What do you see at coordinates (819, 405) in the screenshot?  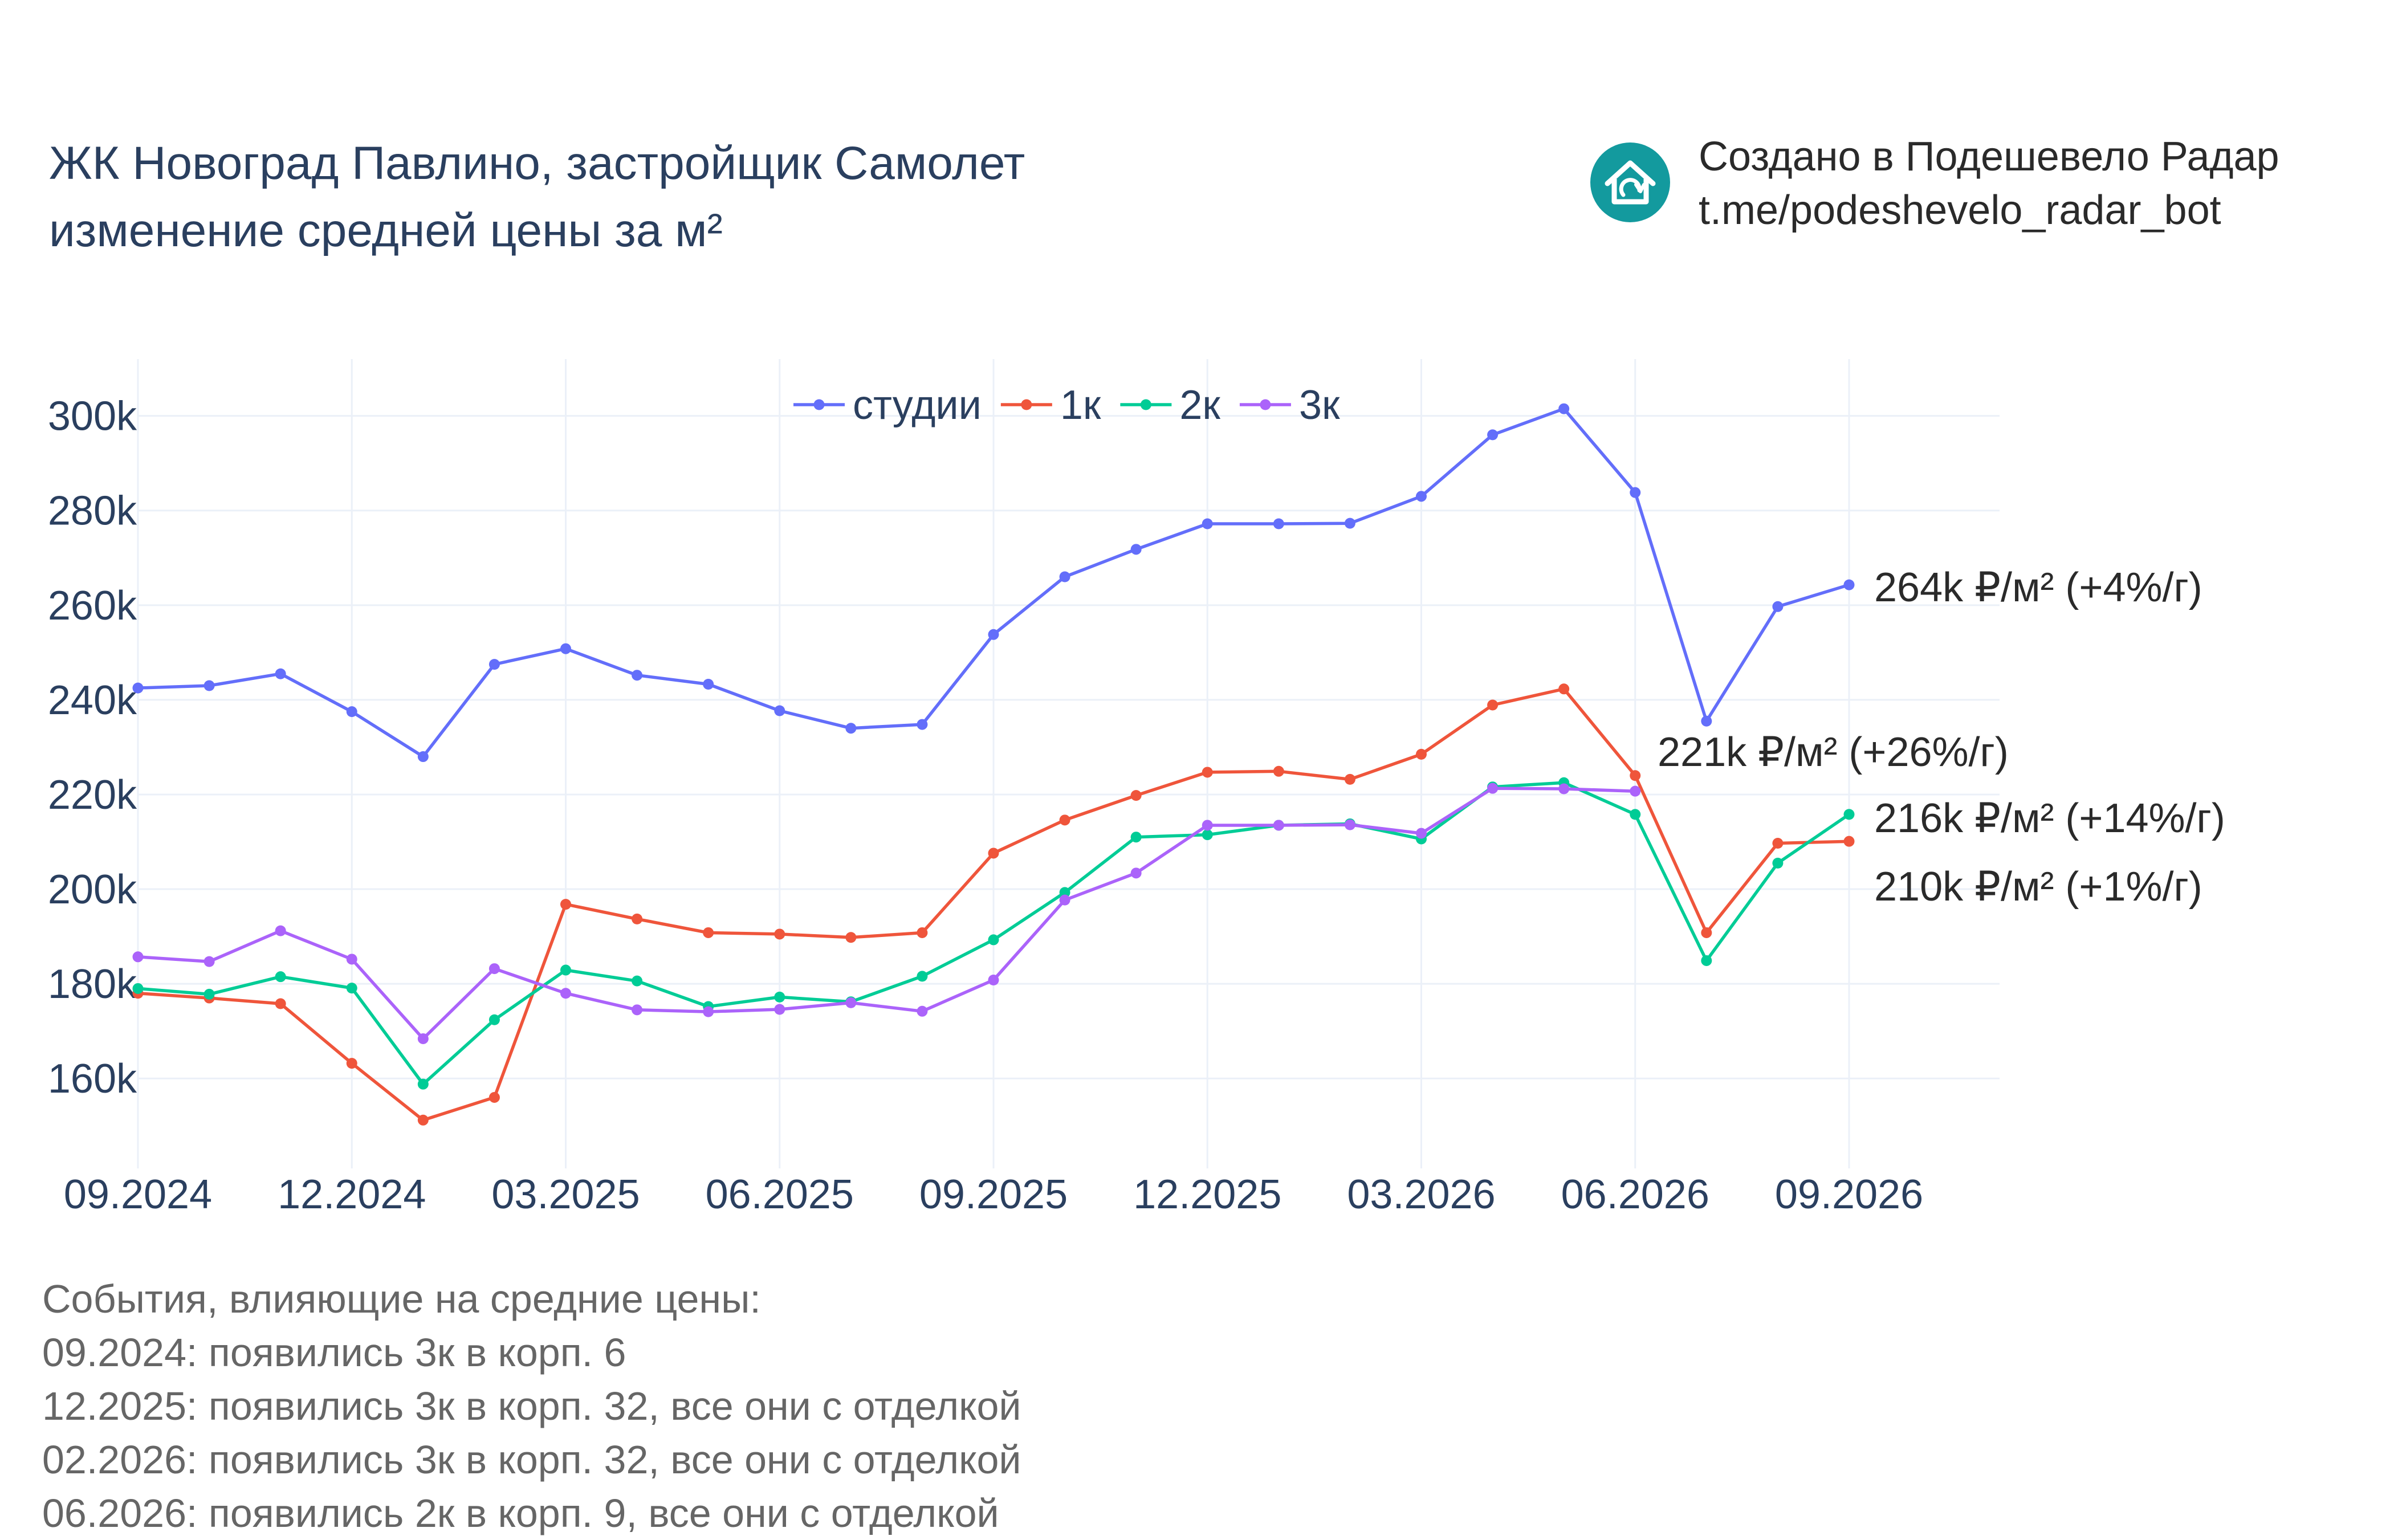 I see `legend-marker` at bounding box center [819, 405].